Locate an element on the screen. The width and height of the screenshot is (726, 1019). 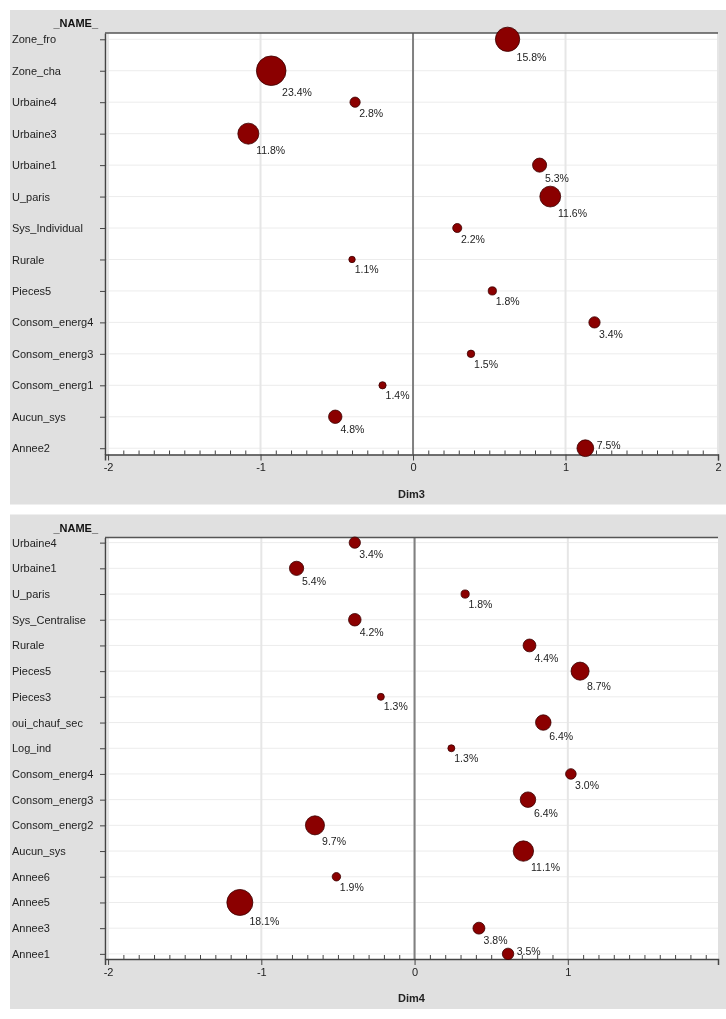
data-label: 9.7% is located at coordinates (334, 840).